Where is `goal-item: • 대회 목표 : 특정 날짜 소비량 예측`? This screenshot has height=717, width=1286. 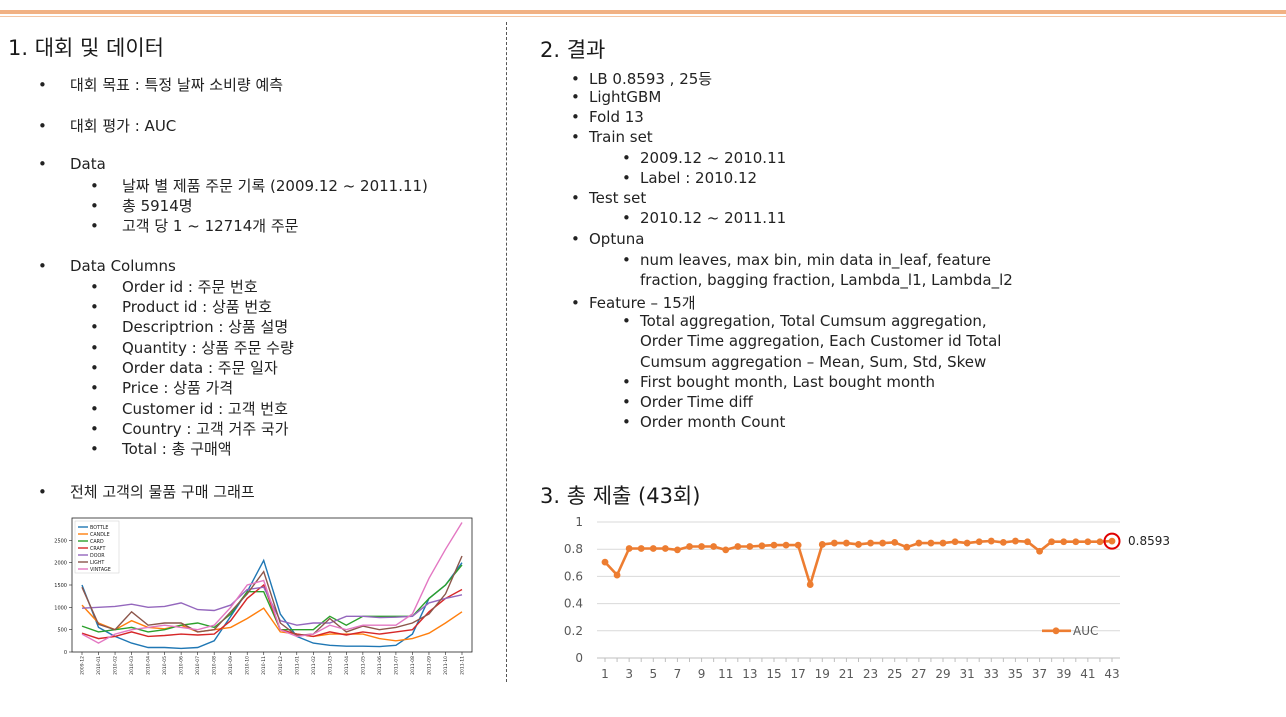
goal-item: • 대회 목표 : 특정 날짜 소비량 예측 is located at coordinates (161, 85).